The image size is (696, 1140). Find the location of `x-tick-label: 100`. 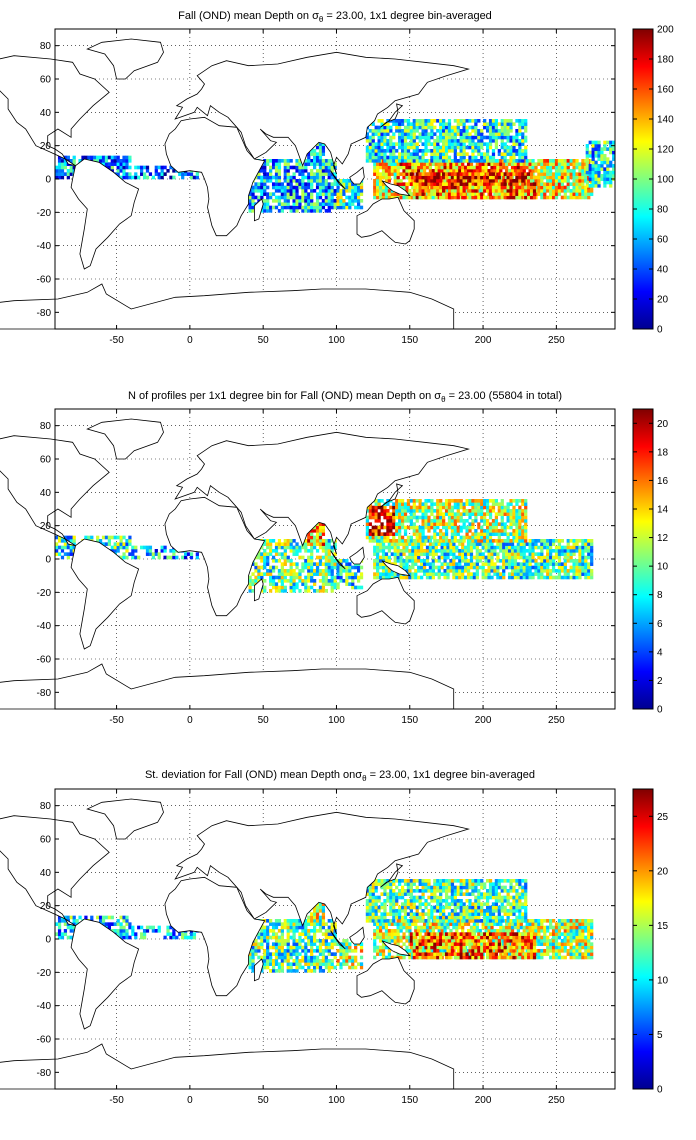

x-tick-label: 100 is located at coordinates (336, 720).